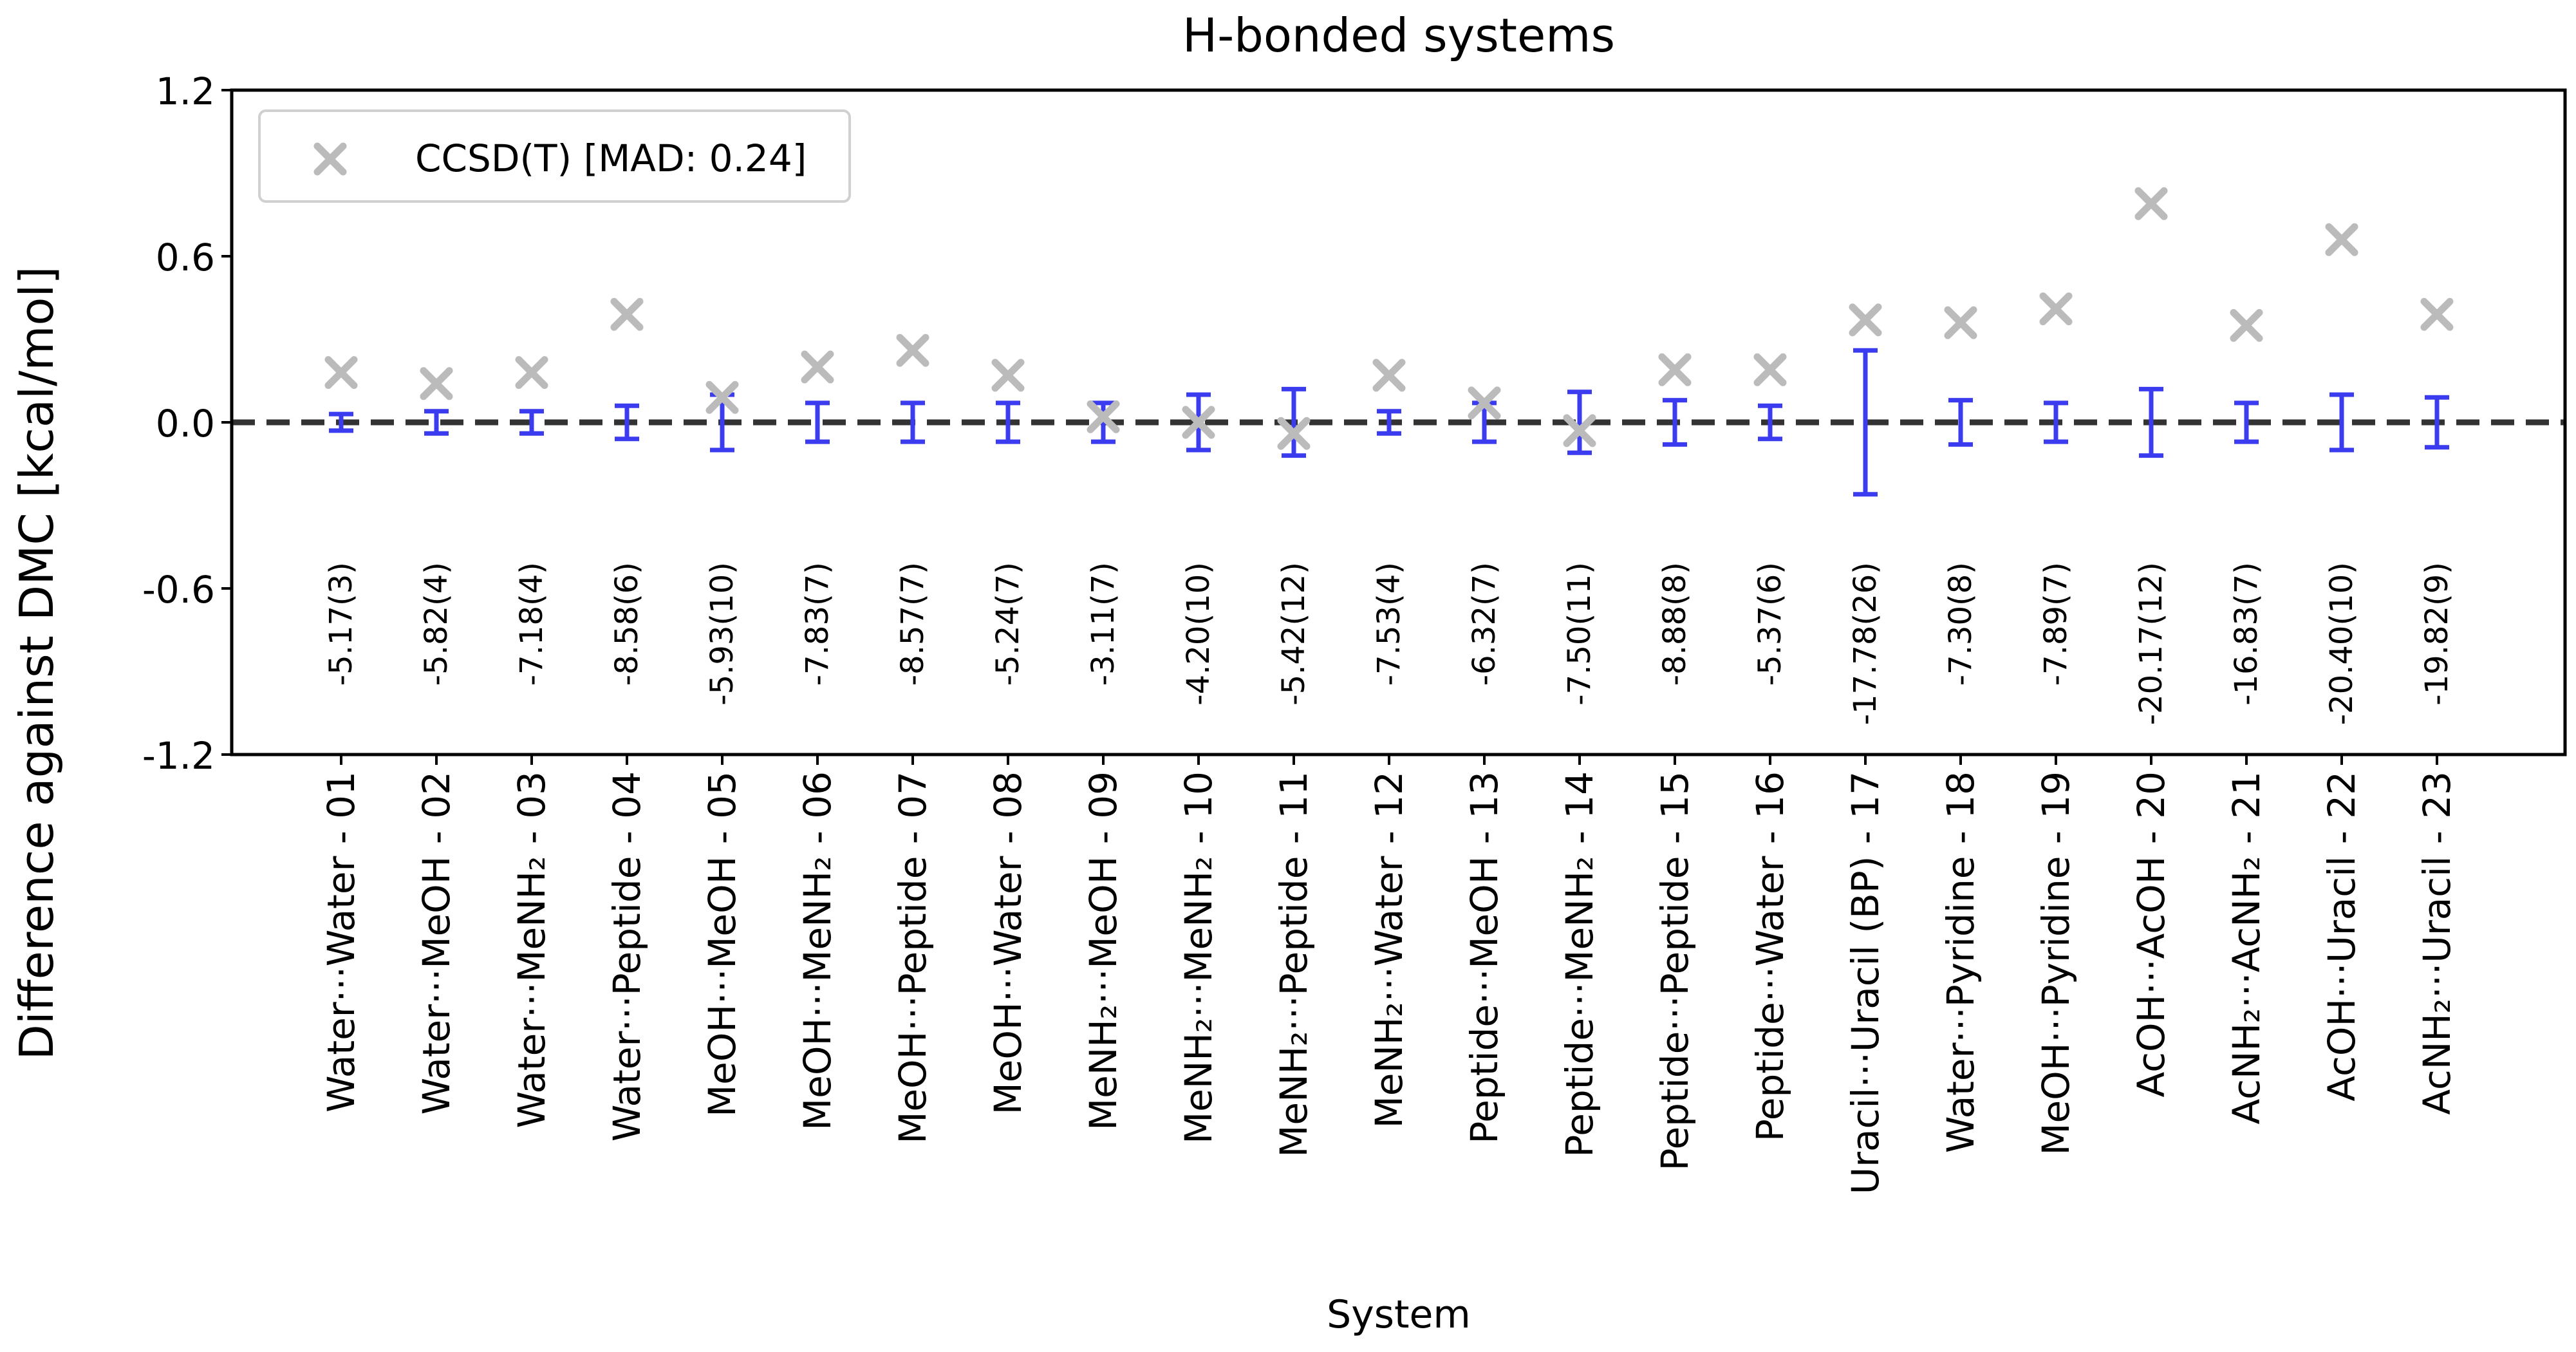 Image resolution: width=2576 pixels, height=1352 pixels. Describe the element at coordinates (2056, 963) in the screenshot. I see `x-tick-label: MeOH···Pyridine - 19` at that location.